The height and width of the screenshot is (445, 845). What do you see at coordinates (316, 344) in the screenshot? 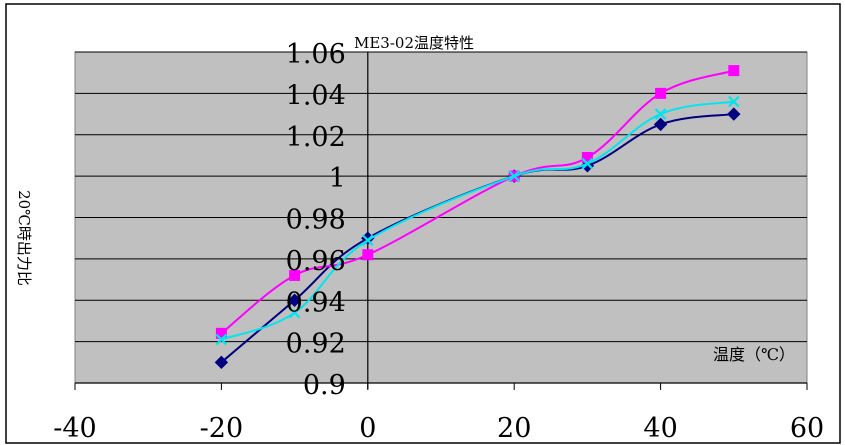
I see `y-tick-label-1: 0.92` at bounding box center [316, 344].